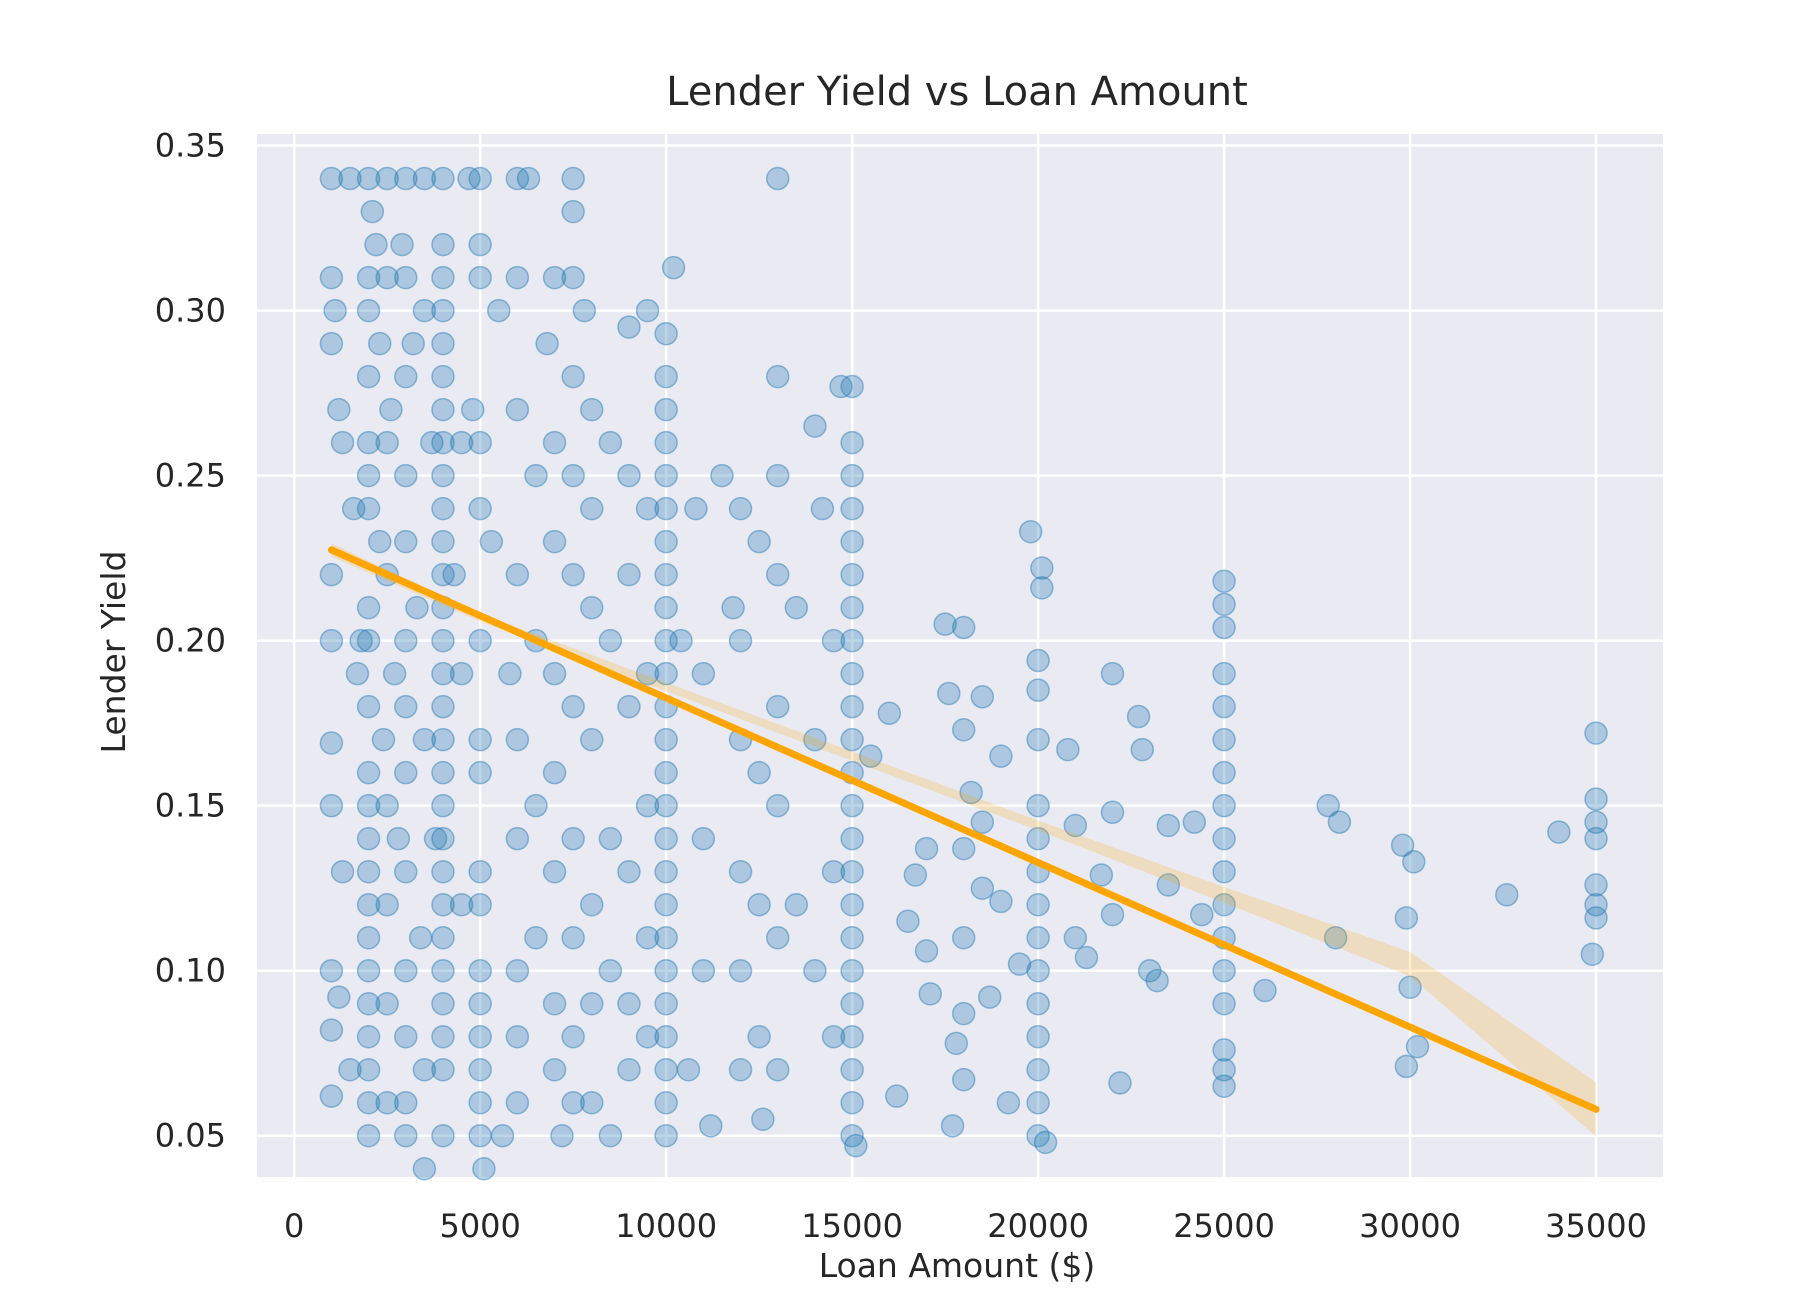 This screenshot has height=1316, width=1800. Describe the element at coordinates (1596, 1226) in the screenshot. I see `x-tick-label: 35000` at that location.